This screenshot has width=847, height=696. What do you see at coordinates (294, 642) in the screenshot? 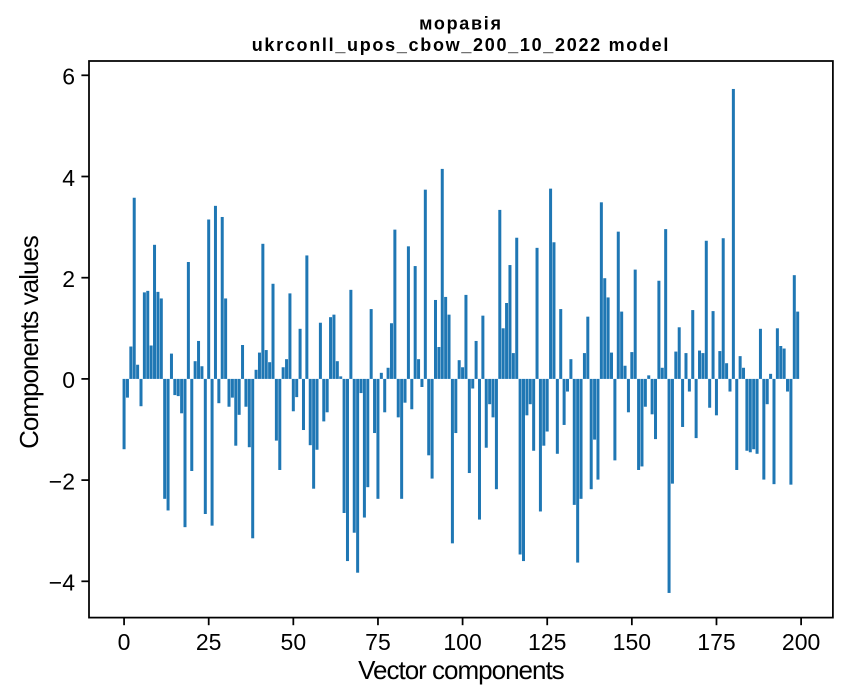
I see `svg-text: 50` at bounding box center [294, 642].